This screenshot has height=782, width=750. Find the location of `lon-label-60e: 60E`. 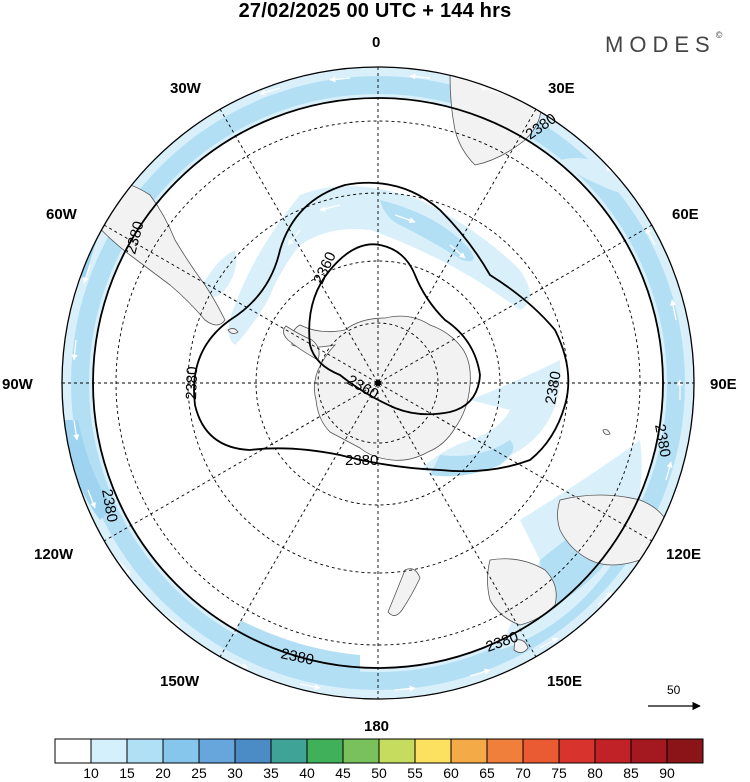

lon-label-60e: 60E is located at coordinates (685, 214).